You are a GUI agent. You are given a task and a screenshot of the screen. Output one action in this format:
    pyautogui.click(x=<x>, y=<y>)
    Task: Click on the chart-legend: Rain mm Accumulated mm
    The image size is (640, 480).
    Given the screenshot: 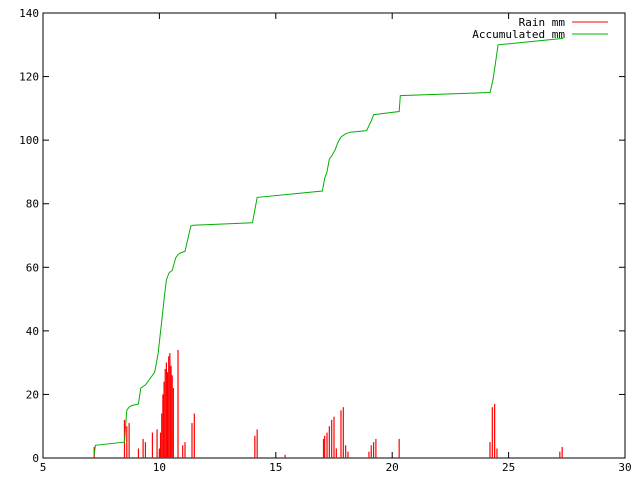 What is the action you would take?
    pyautogui.click(x=540, y=28)
    